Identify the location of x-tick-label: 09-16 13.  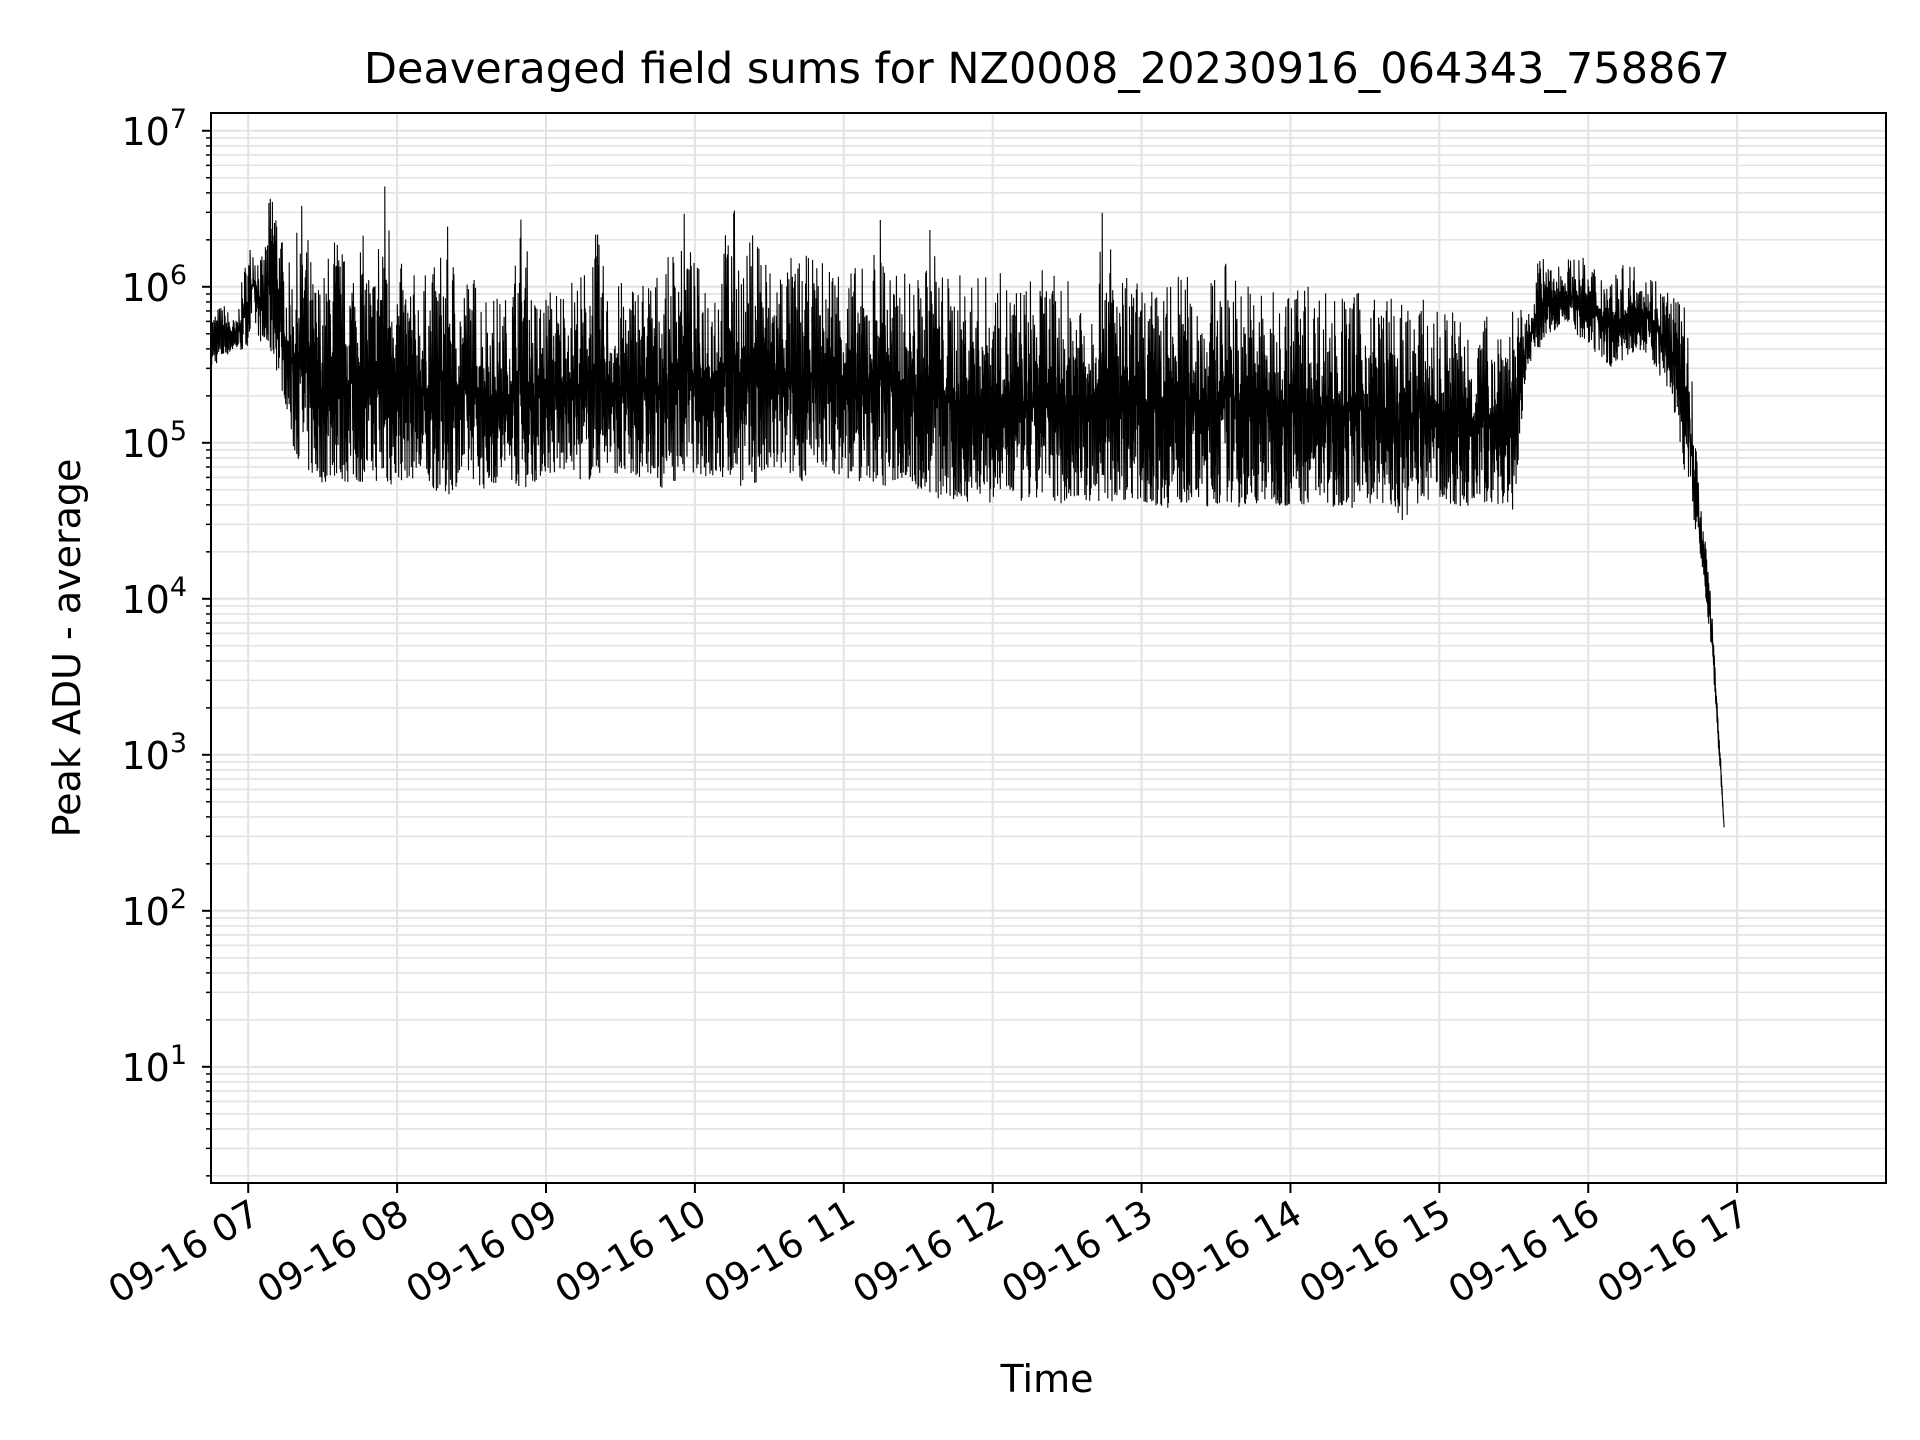
(1077, 1252).